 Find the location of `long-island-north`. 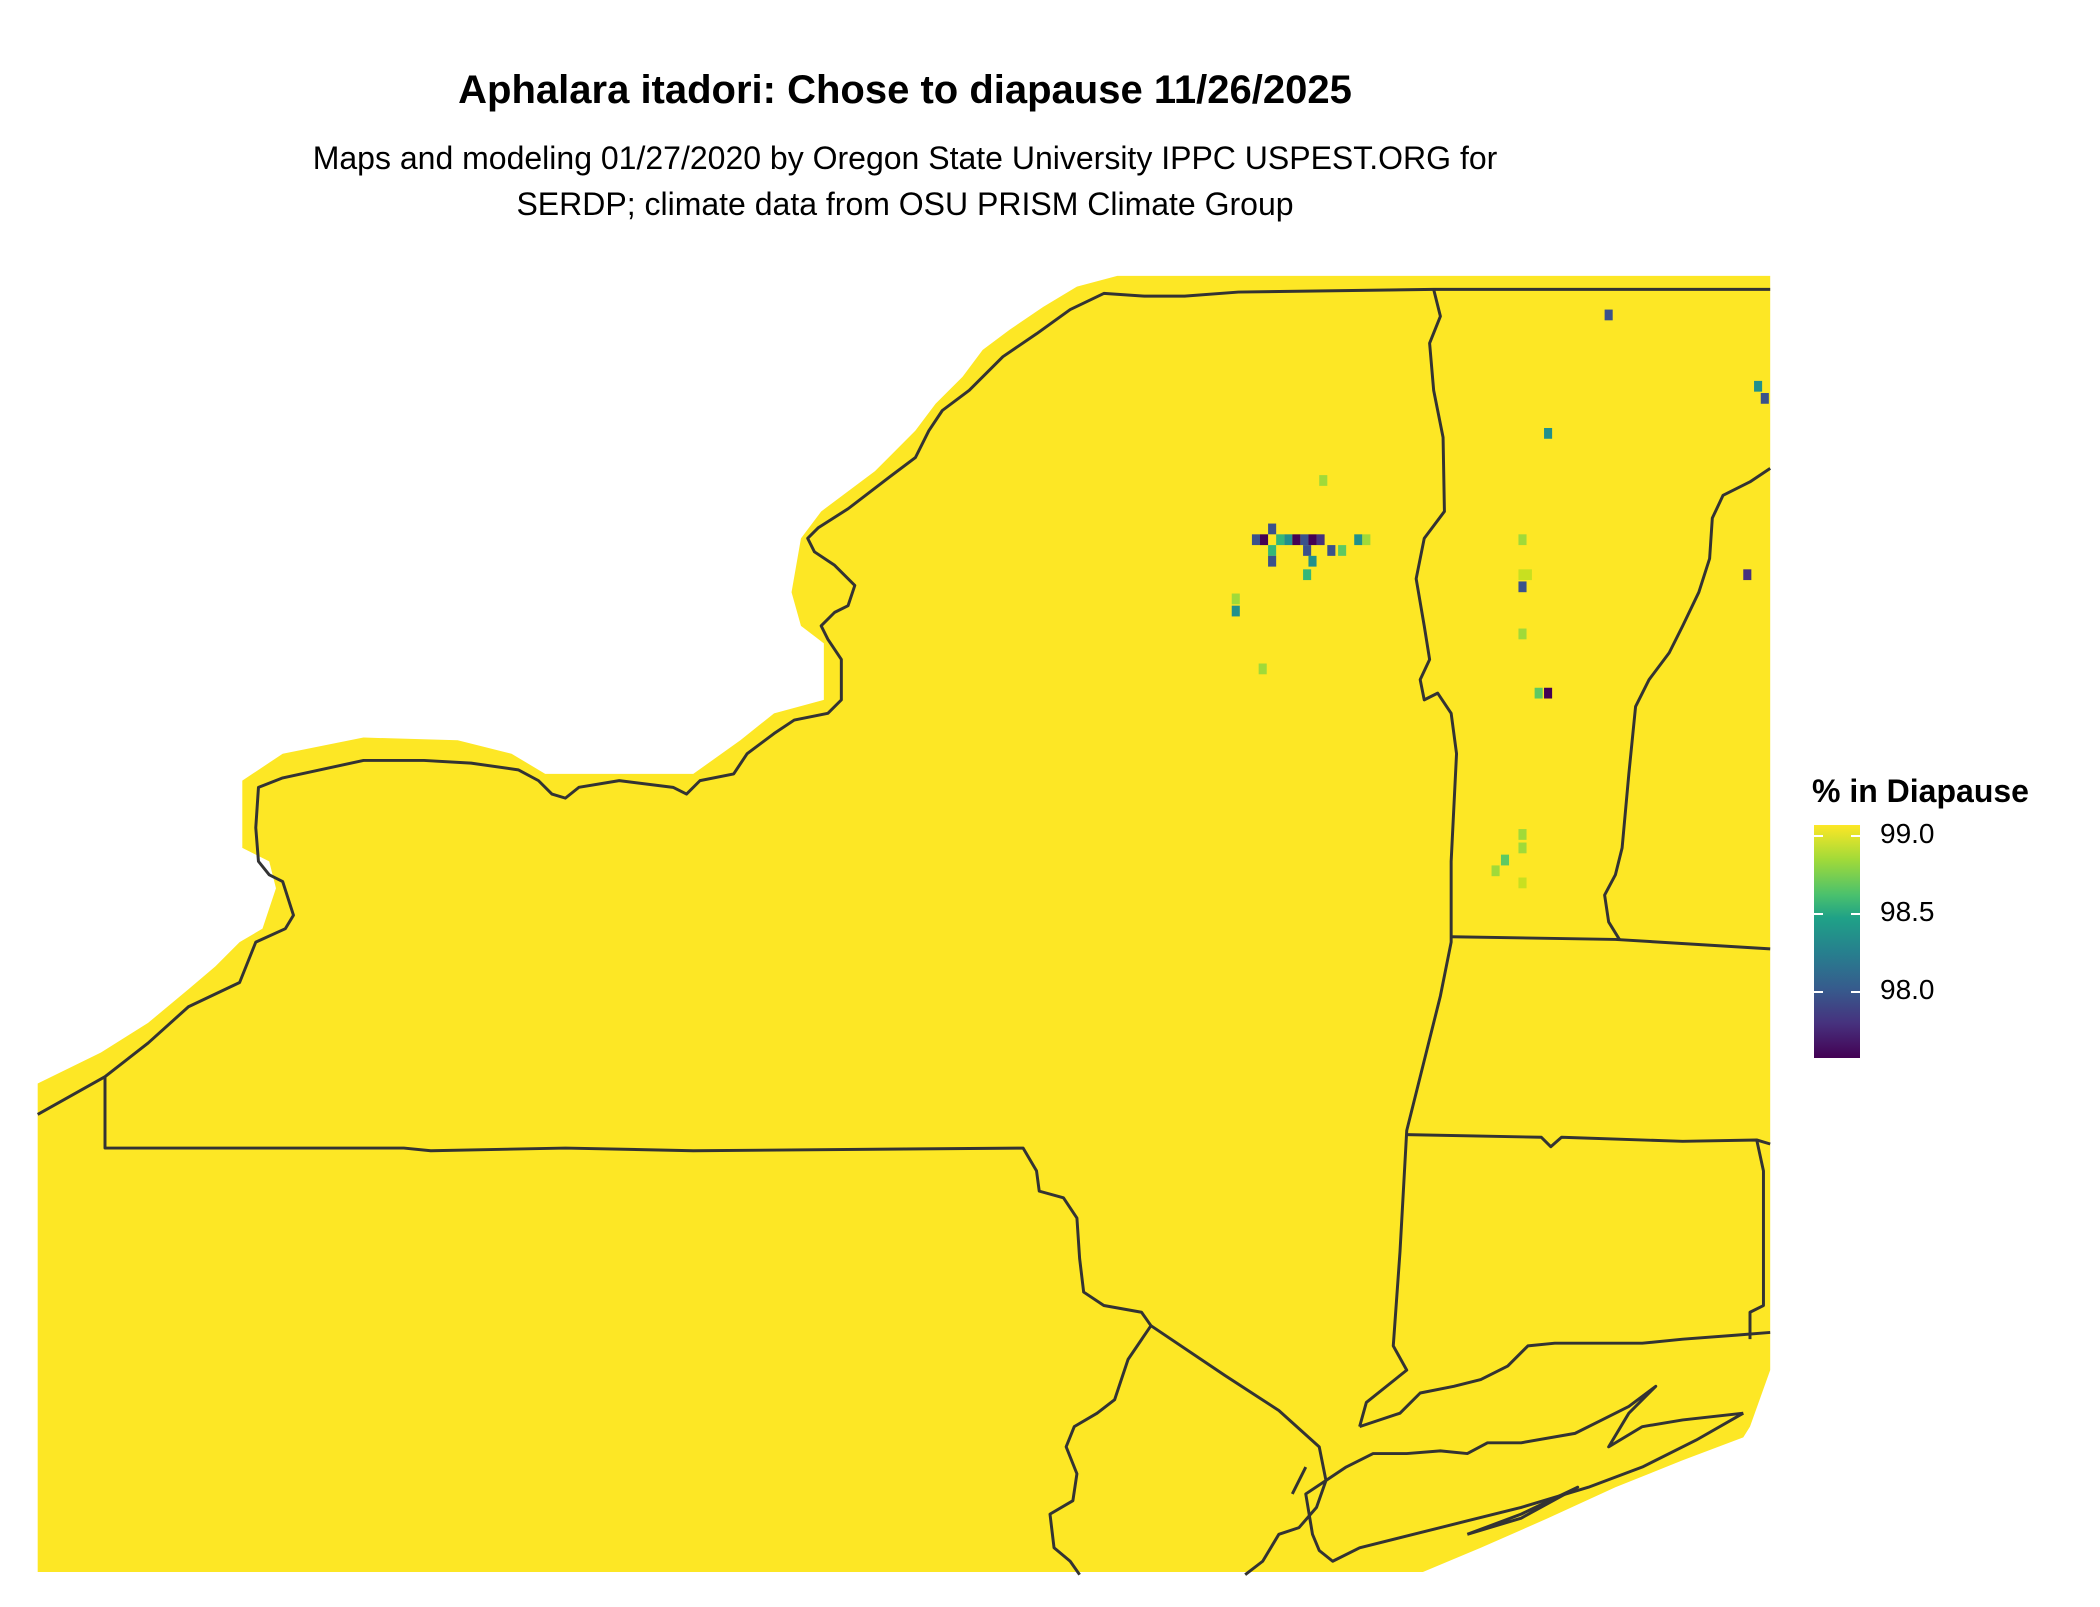

long-island-north is located at coordinates (1534, 1433).